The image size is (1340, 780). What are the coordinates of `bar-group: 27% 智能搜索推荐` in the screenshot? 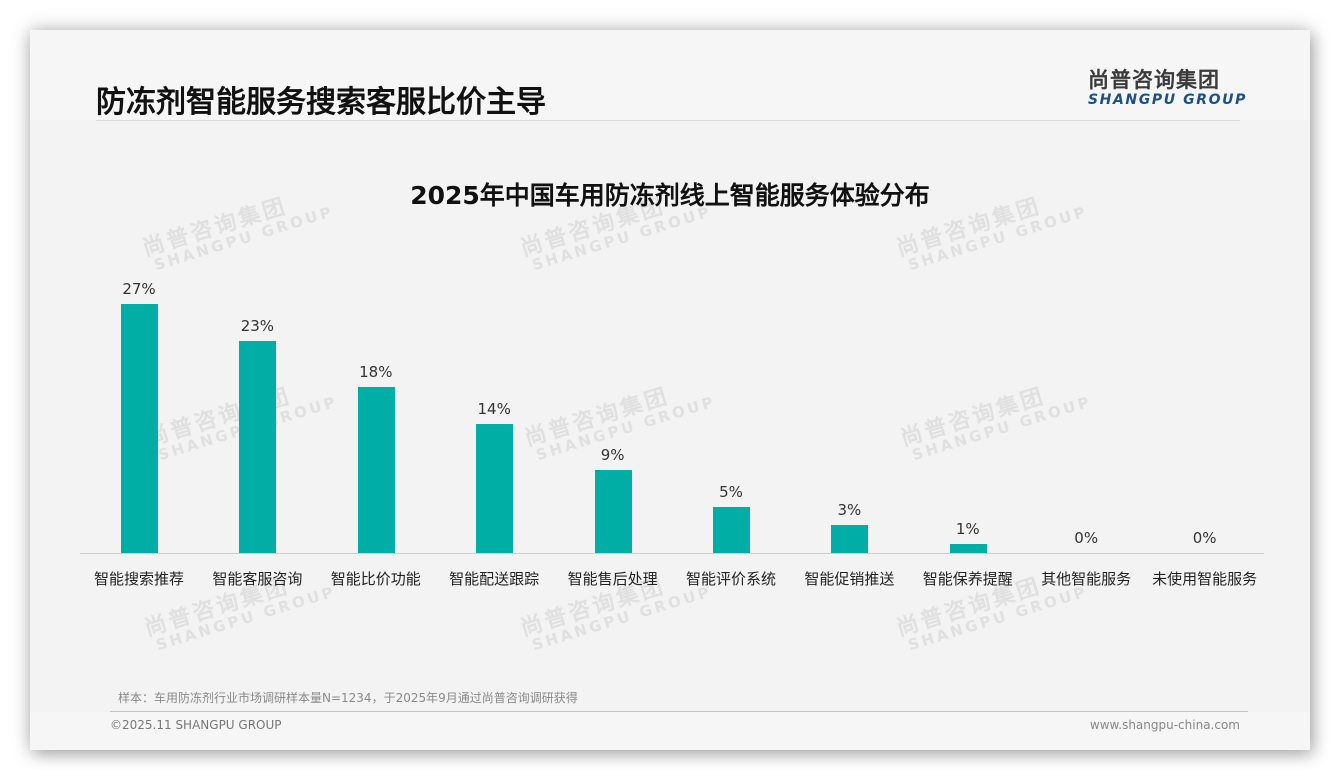 It's located at (139, 435).